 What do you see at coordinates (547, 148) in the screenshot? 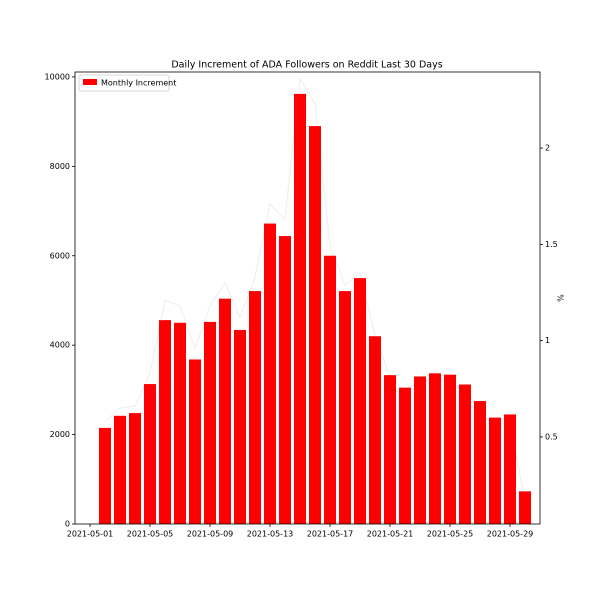
I see `y2-tick-label: 2` at bounding box center [547, 148].